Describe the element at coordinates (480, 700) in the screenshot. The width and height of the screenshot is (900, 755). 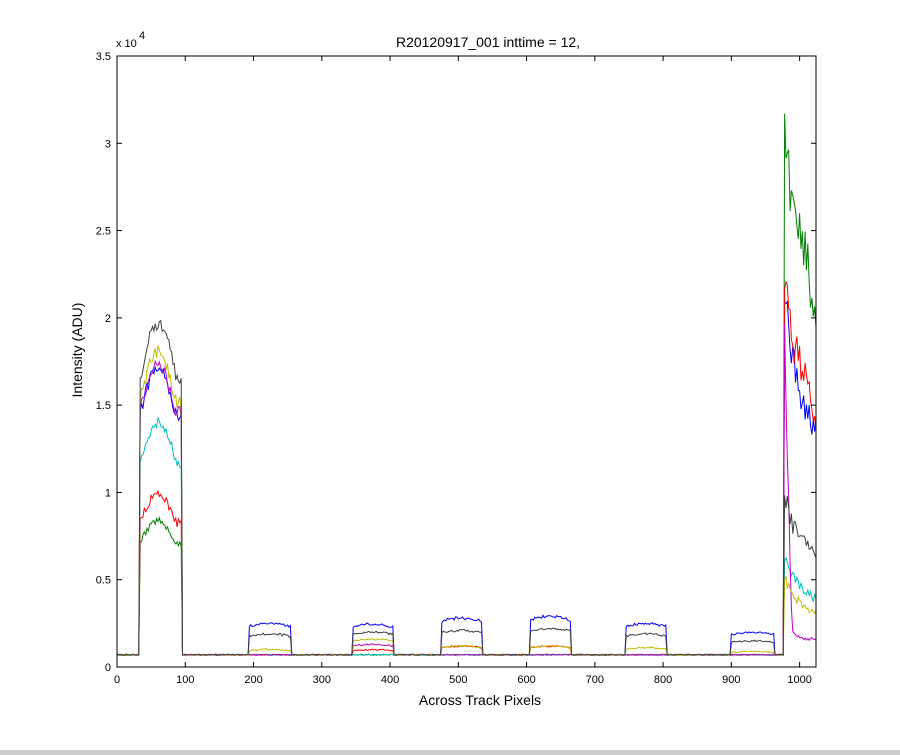
I see `x-axis-label: Across Track Pixels` at that location.